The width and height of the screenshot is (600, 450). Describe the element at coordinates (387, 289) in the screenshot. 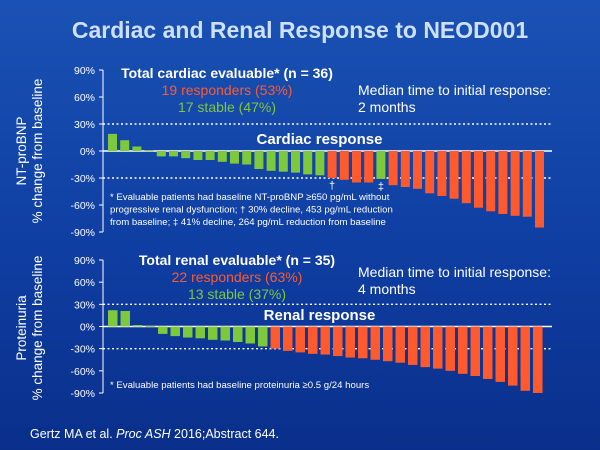

I see `renal-median-line2: 4 months` at that location.